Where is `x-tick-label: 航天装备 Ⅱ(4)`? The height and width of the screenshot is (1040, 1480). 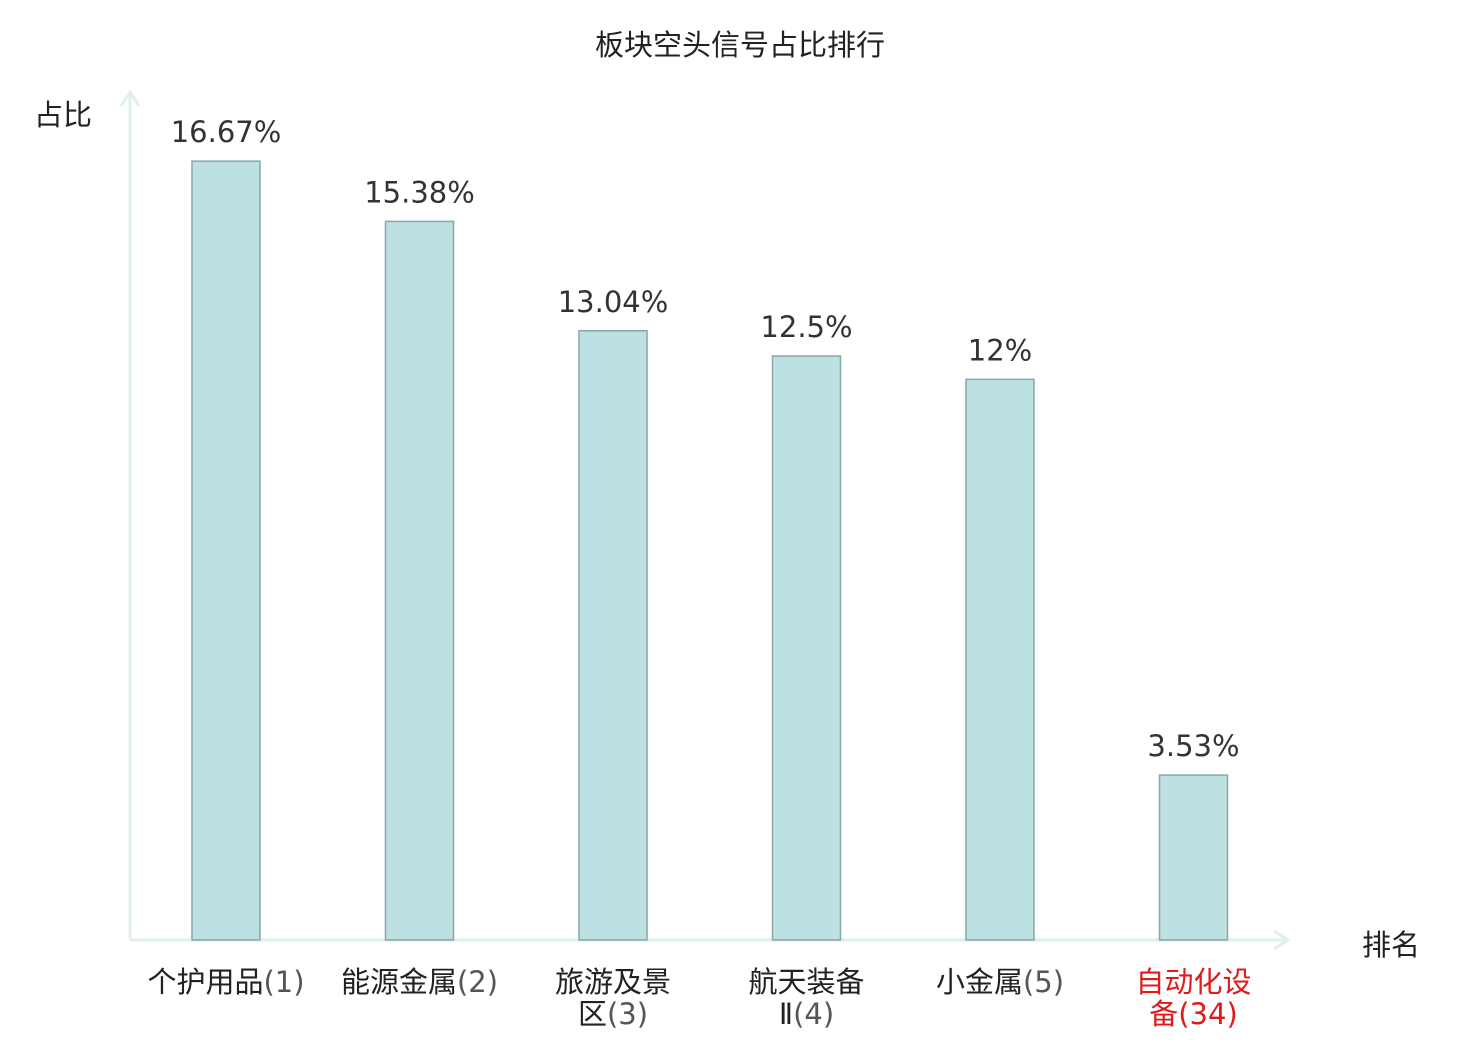
x-tick-label: 航天装备 Ⅱ(4) is located at coordinates (806, 998).